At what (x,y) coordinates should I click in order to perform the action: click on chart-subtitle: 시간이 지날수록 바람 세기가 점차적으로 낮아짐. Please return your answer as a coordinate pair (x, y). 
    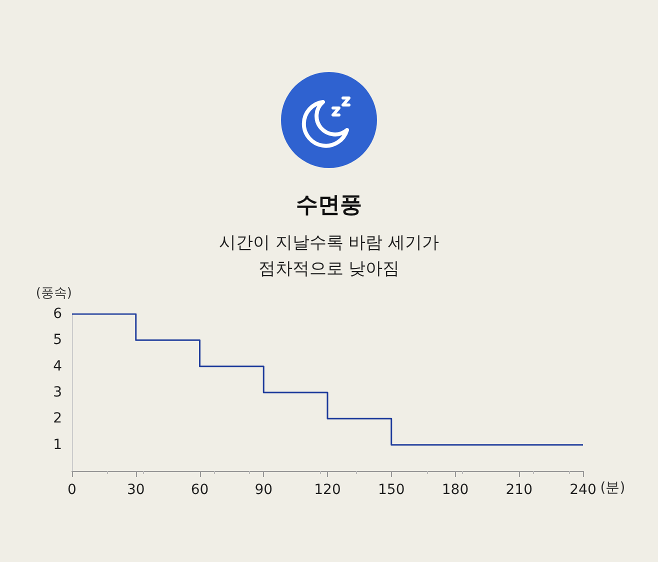
    Looking at the image, I should click on (329, 256).